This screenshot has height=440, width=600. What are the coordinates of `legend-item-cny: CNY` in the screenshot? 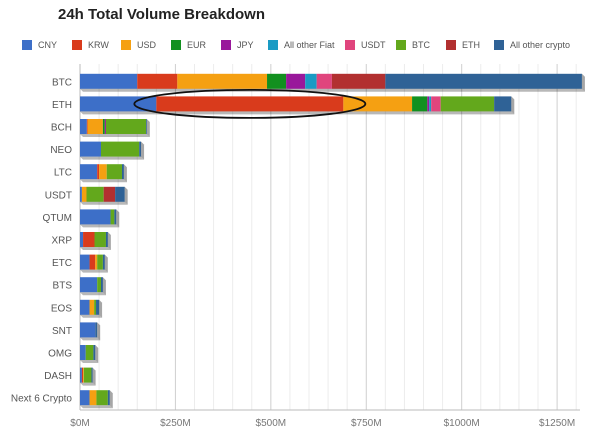 It's located at (39, 45).